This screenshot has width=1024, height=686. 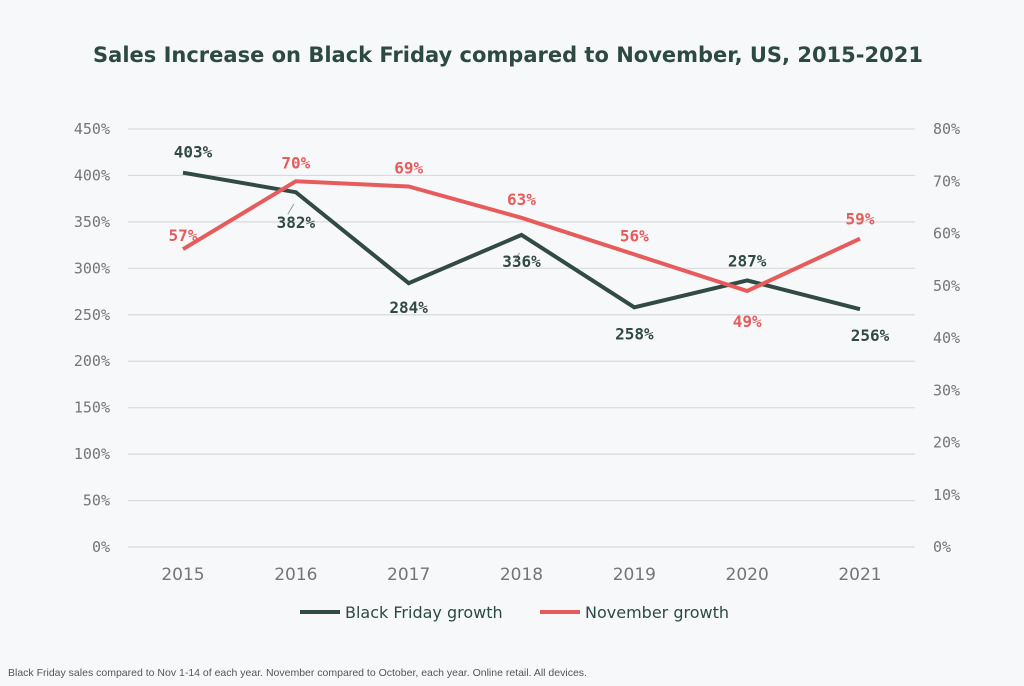 I want to click on right-y-axis: 0% 10% 20% 30% 40% 50% 60% 70% 80%, so click(x=946, y=338).